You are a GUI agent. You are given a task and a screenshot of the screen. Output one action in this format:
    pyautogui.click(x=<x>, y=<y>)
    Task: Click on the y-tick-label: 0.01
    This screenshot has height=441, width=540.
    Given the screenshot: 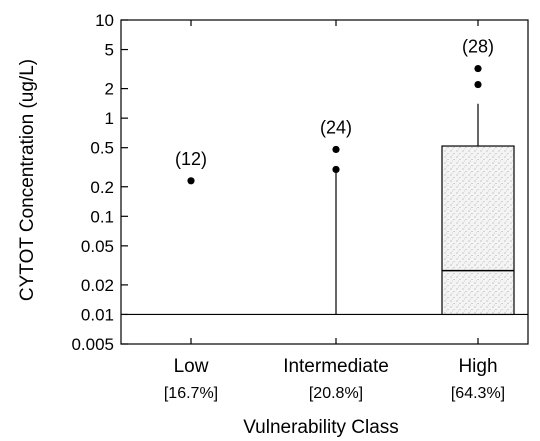 What is the action you would take?
    pyautogui.click(x=97, y=314)
    